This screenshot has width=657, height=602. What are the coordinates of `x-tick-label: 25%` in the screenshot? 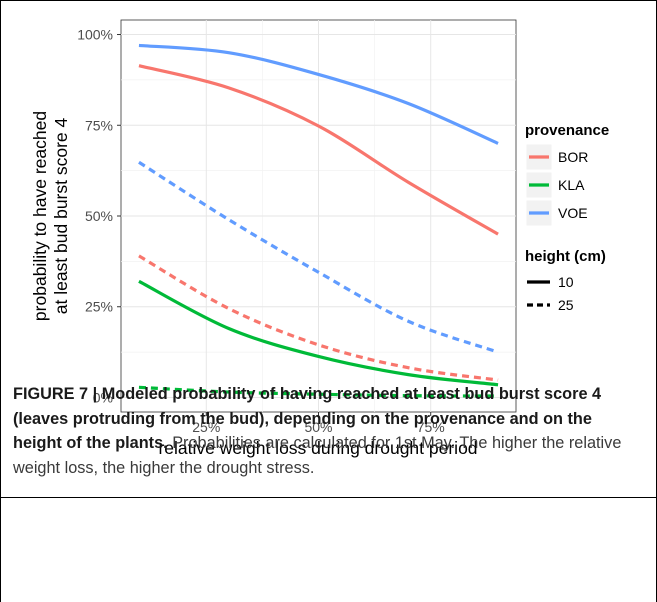 It's located at (206, 427).